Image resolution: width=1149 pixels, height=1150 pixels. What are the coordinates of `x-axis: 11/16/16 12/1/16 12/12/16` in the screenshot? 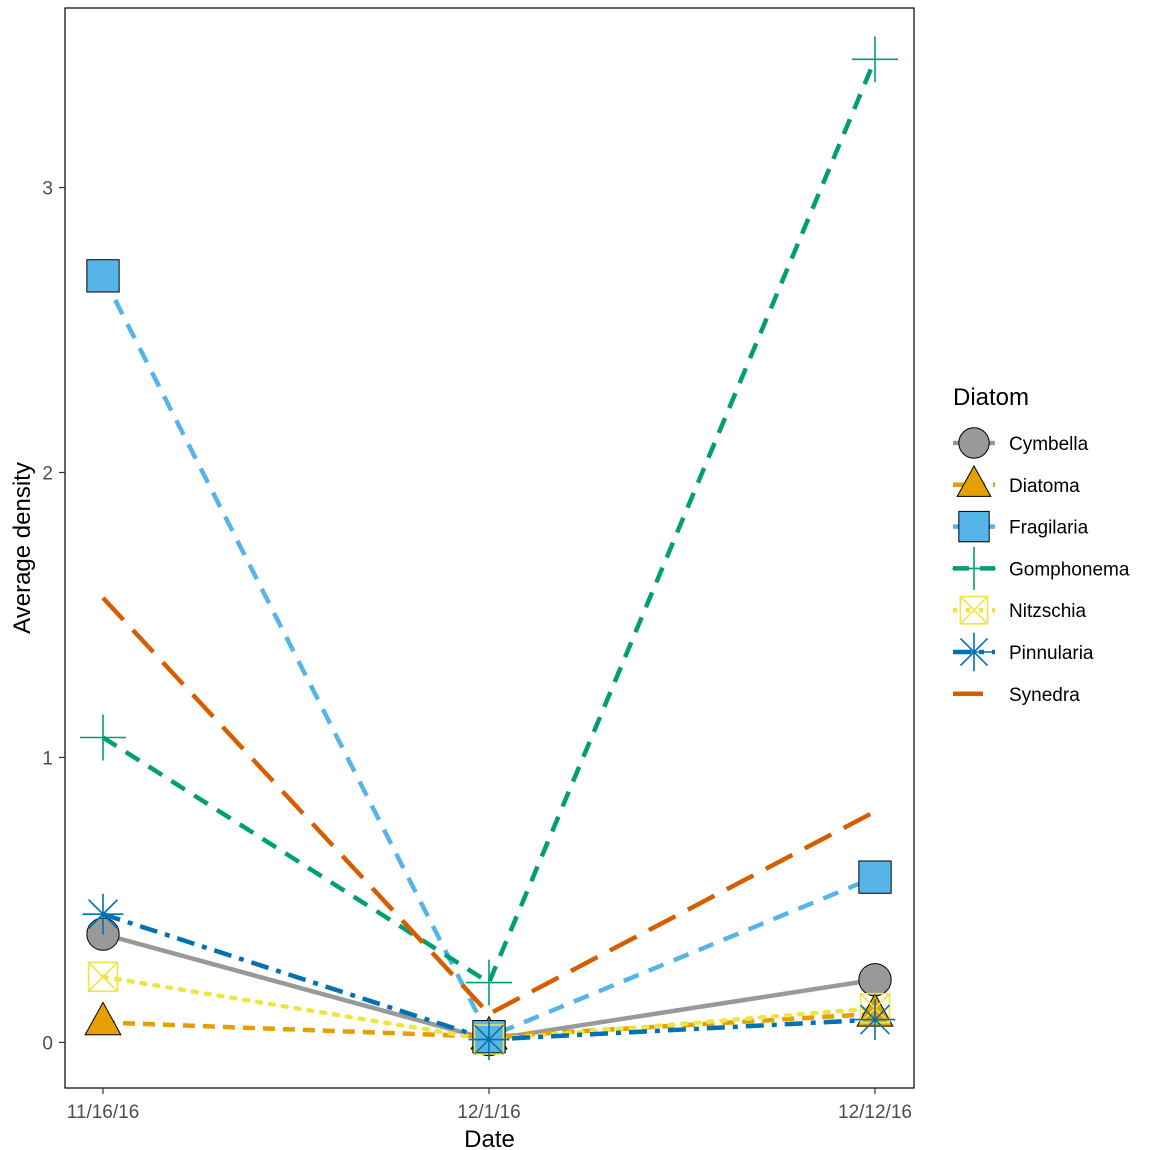 It's located at (489, 1105).